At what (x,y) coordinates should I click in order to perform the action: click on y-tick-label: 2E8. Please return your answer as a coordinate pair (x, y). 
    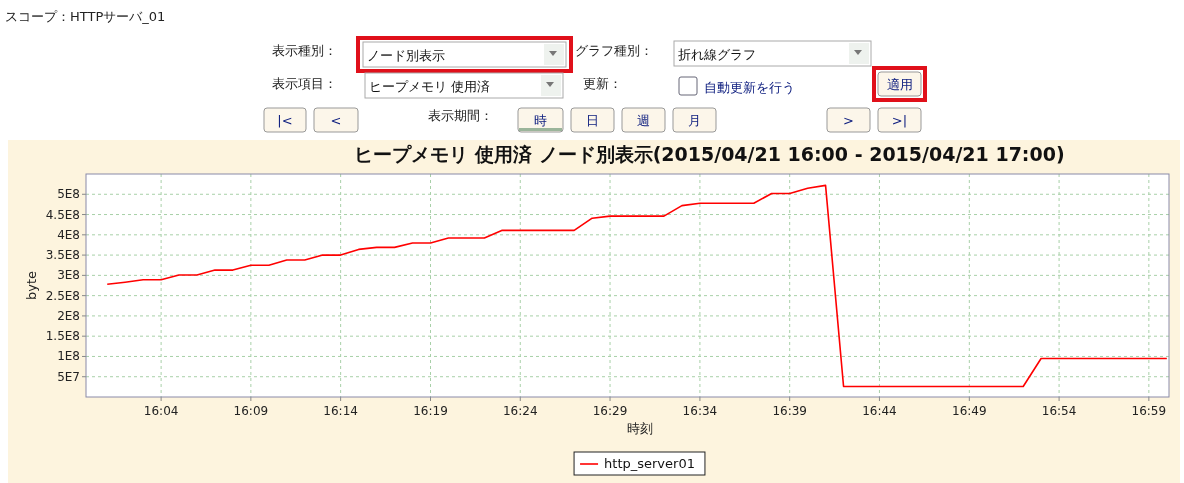
    Looking at the image, I should click on (68, 315).